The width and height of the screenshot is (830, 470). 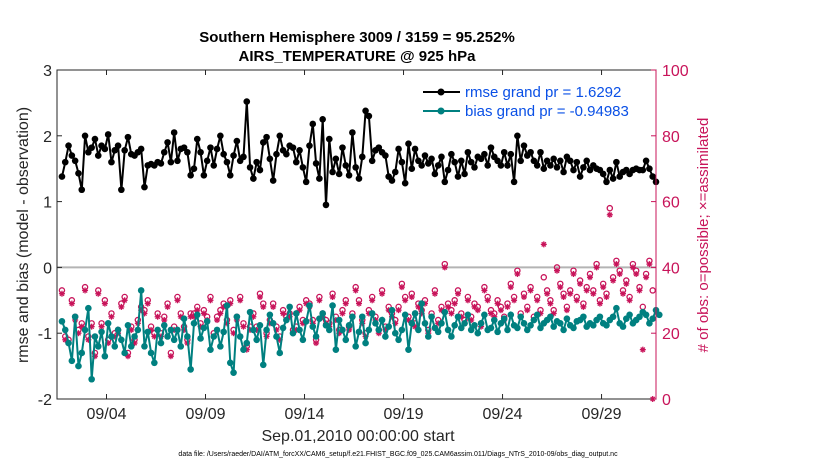 What do you see at coordinates (671, 203) in the screenshot?
I see `y-right-tick-label: 60` at bounding box center [671, 203].